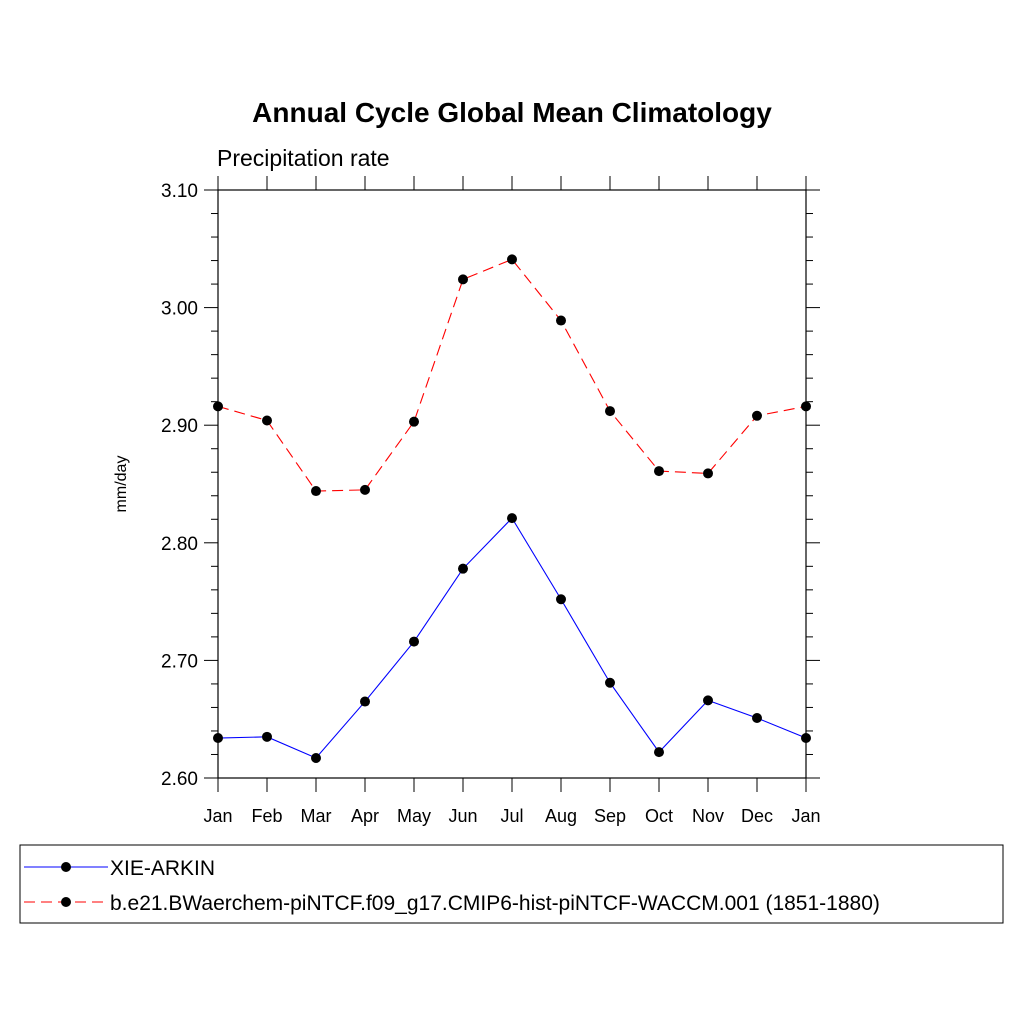 Image resolution: width=1024 pixels, height=1024 pixels. What do you see at coordinates (757, 816) in the screenshot?
I see `x-tick-label: Dec` at bounding box center [757, 816].